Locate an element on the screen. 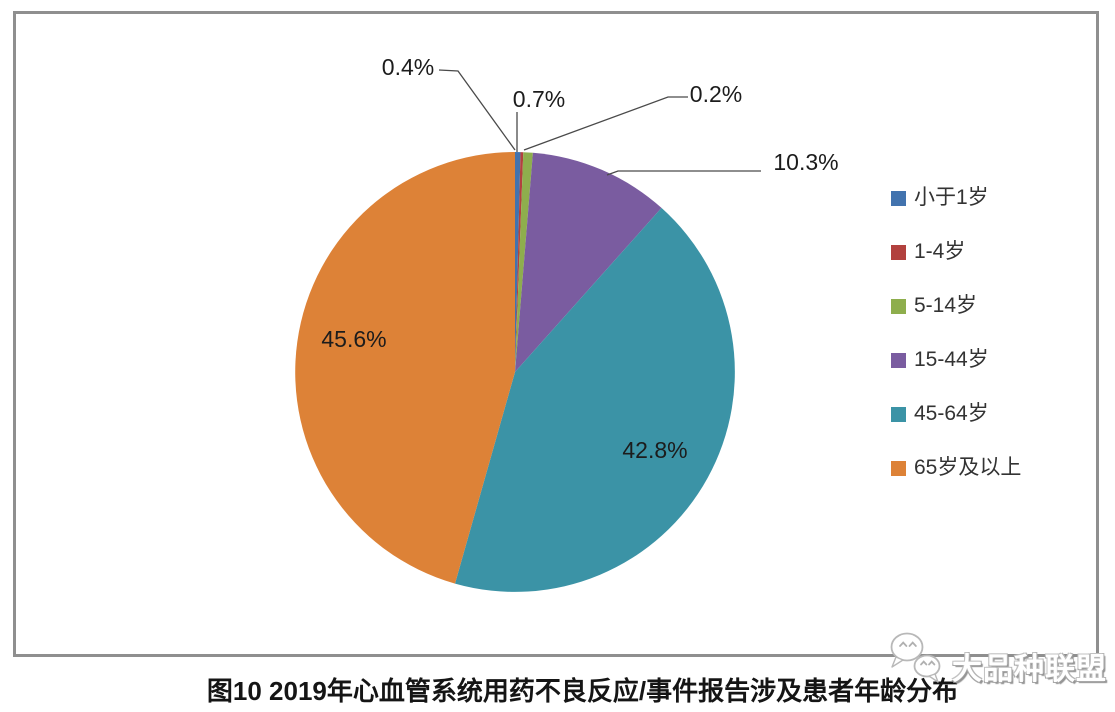  legend-item-under-1: 小于1岁 is located at coordinates (956, 198).